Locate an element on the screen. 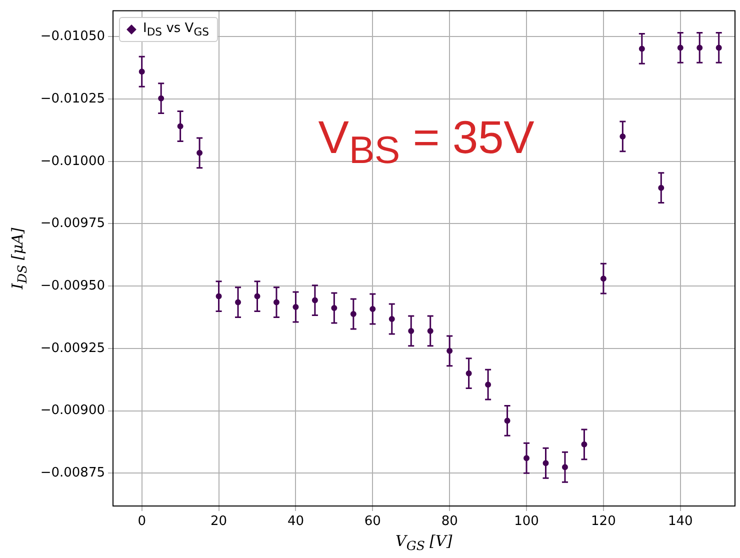 This screenshot has width=740, height=558. y-tick-label: −0.00950 is located at coordinates (72, 286).